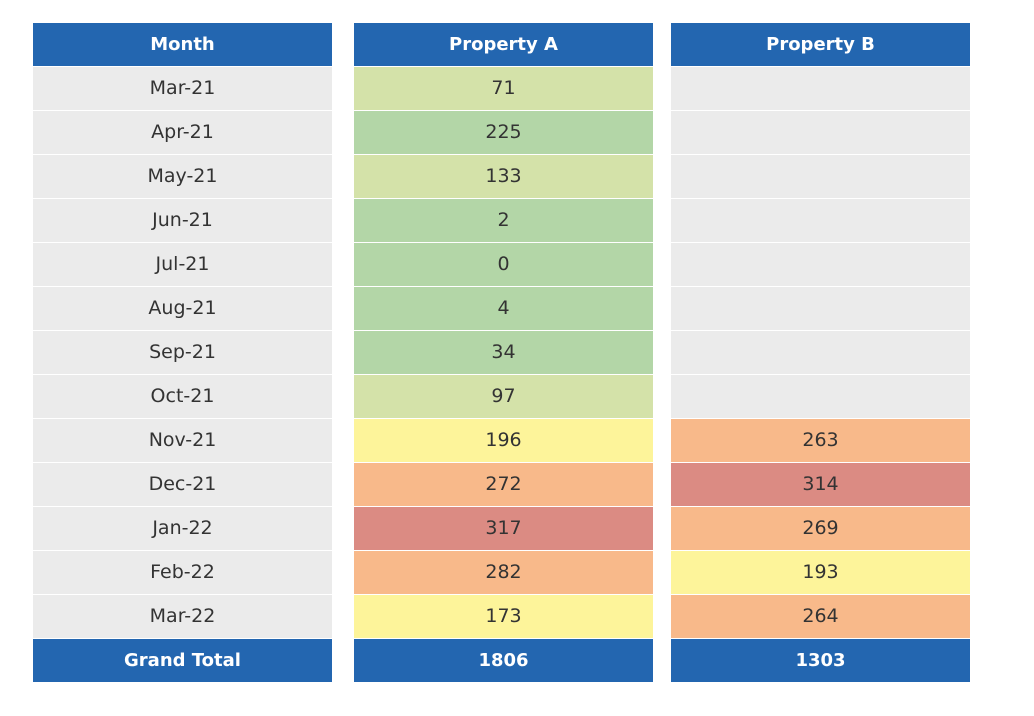 Image resolution: width=1034 pixels, height=716 pixels. I want to click on month-cell: Jul-21, so click(182, 264).